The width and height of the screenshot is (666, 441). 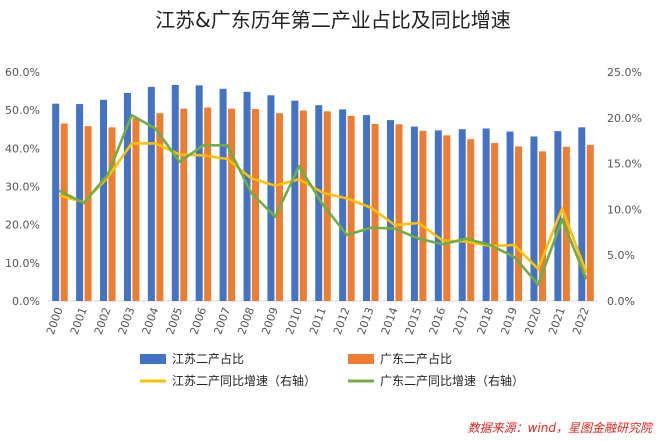 I want to click on right-tick-label: 15.0%, so click(x=624, y=164).